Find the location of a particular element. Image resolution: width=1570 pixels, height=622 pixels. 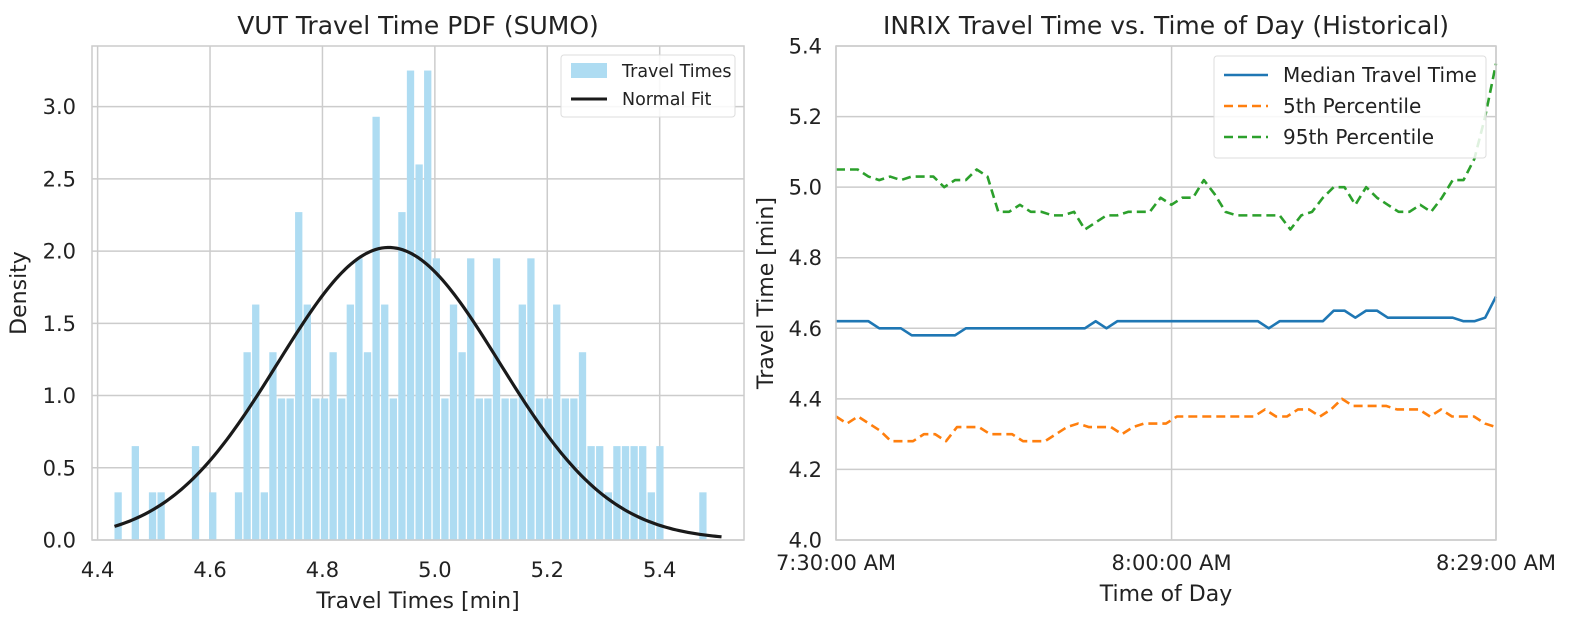

line-x-tick-label: 8:29:00 AM is located at coordinates (1496, 563).